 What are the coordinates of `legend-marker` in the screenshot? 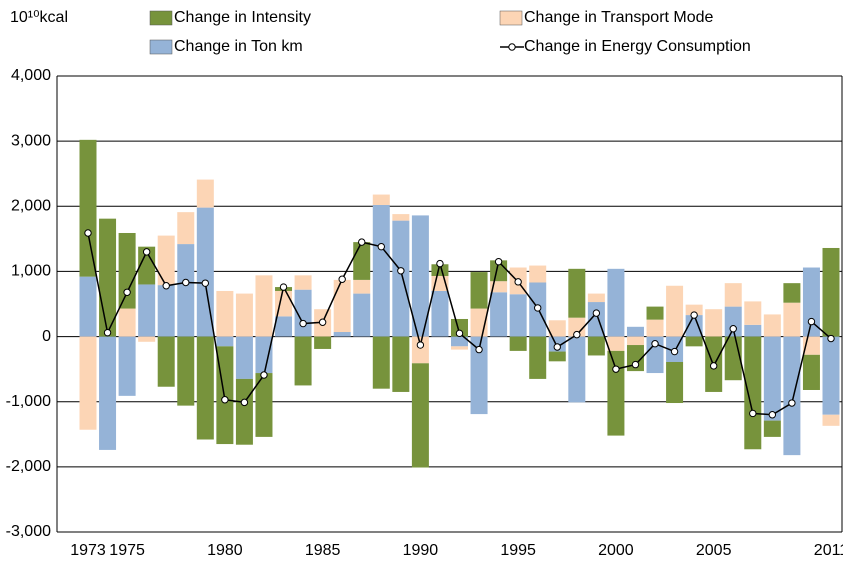 It's located at (512, 47).